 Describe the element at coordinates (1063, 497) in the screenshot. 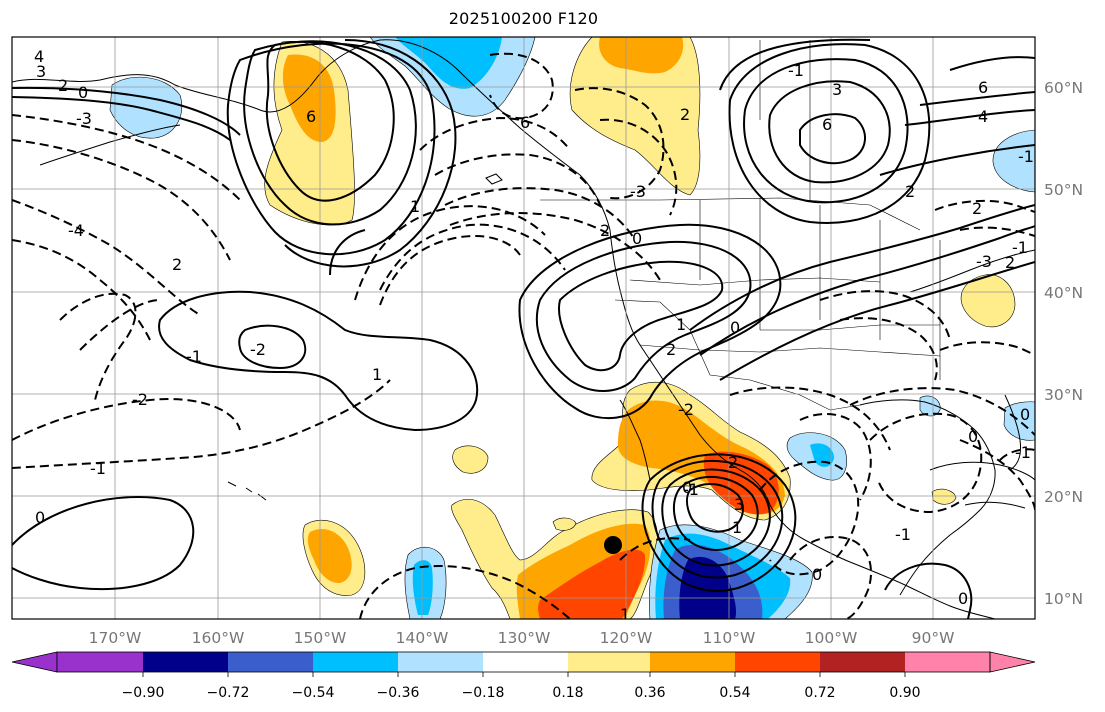

I see `lat-label: 20°N` at that location.